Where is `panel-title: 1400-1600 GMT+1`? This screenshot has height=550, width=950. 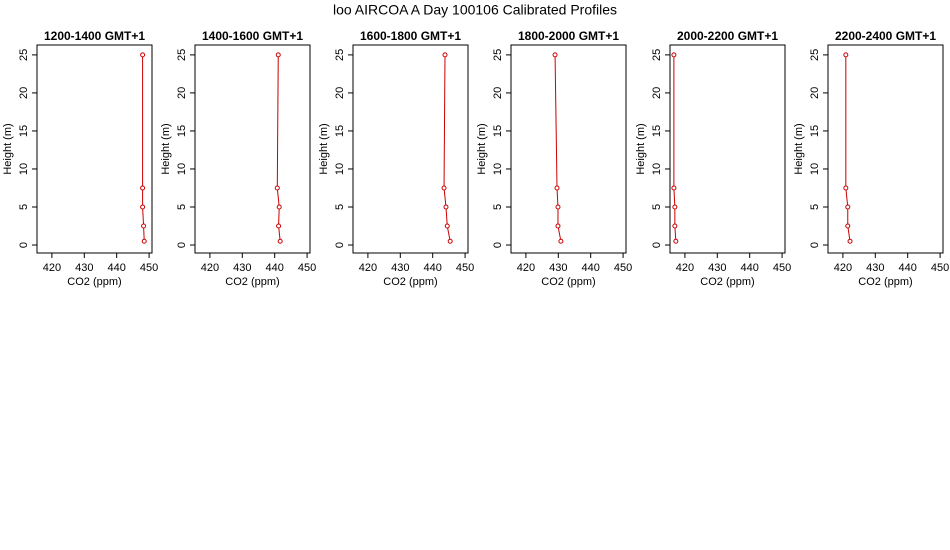 panel-title: 1400-1600 GMT+1 is located at coordinates (252, 36).